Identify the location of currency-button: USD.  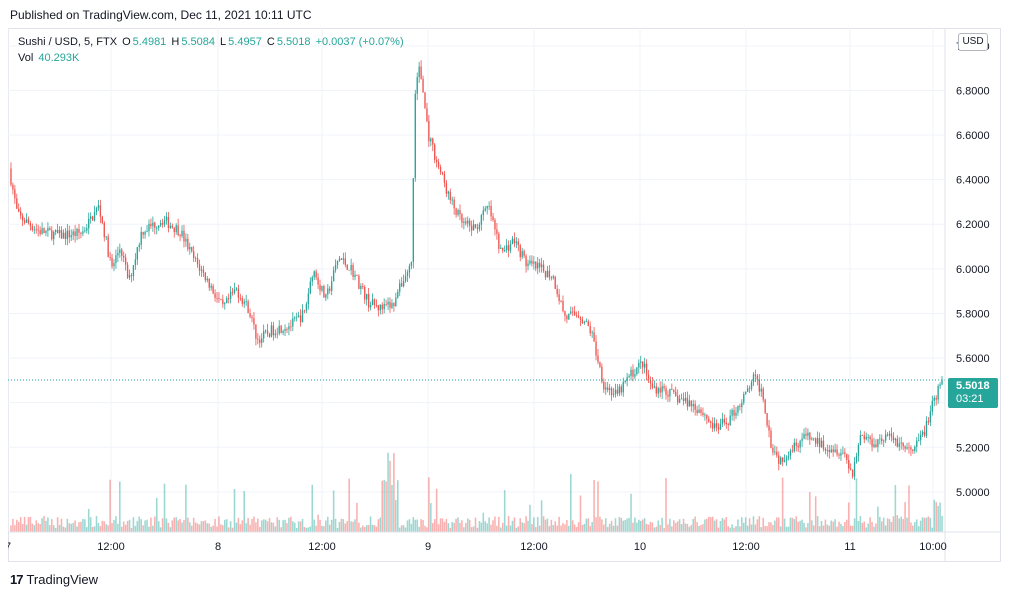
(973, 42).